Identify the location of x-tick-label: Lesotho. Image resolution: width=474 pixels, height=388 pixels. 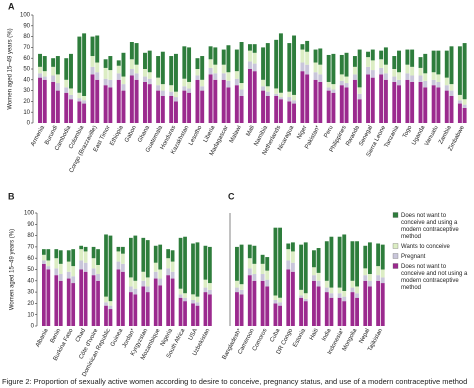
(196, 135).